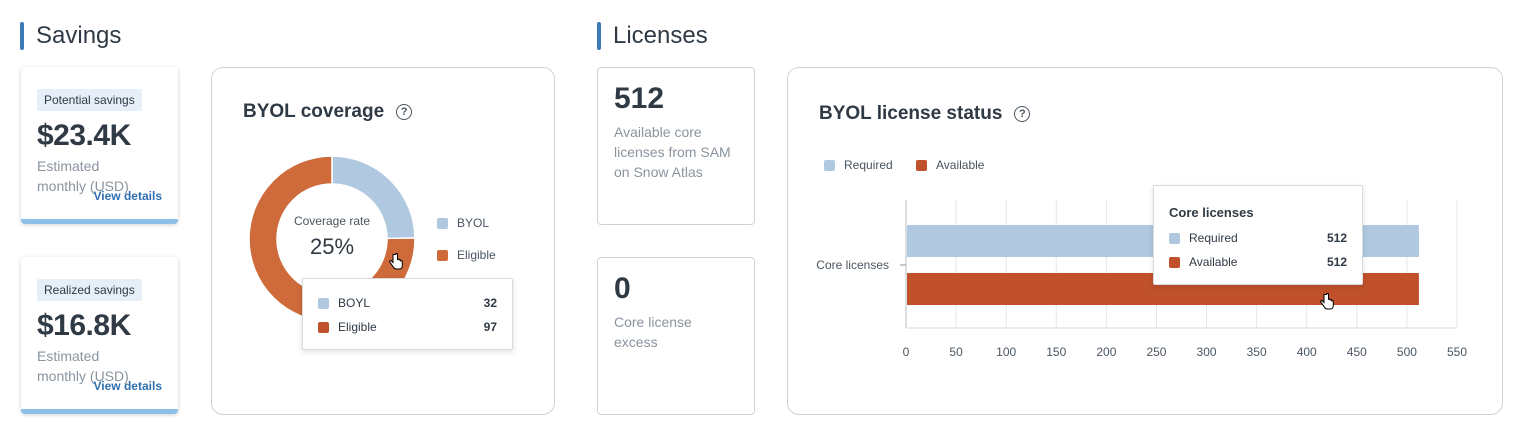  What do you see at coordinates (357, 327) in the screenshot?
I see `tooltip-label-eligible: Eligible` at bounding box center [357, 327].